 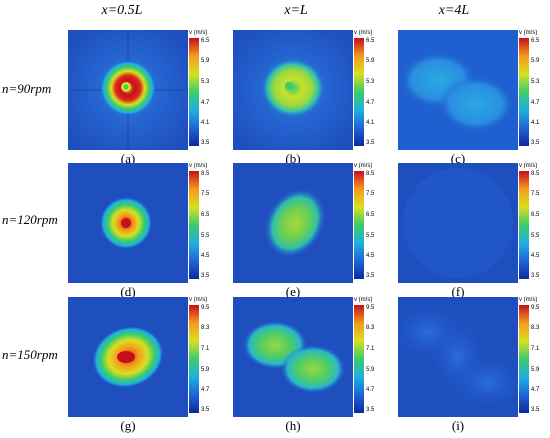 What do you see at coordinates (528, 300) in the screenshot?
I see `colorbar-title-i: v (m/s)` at bounding box center [528, 300].